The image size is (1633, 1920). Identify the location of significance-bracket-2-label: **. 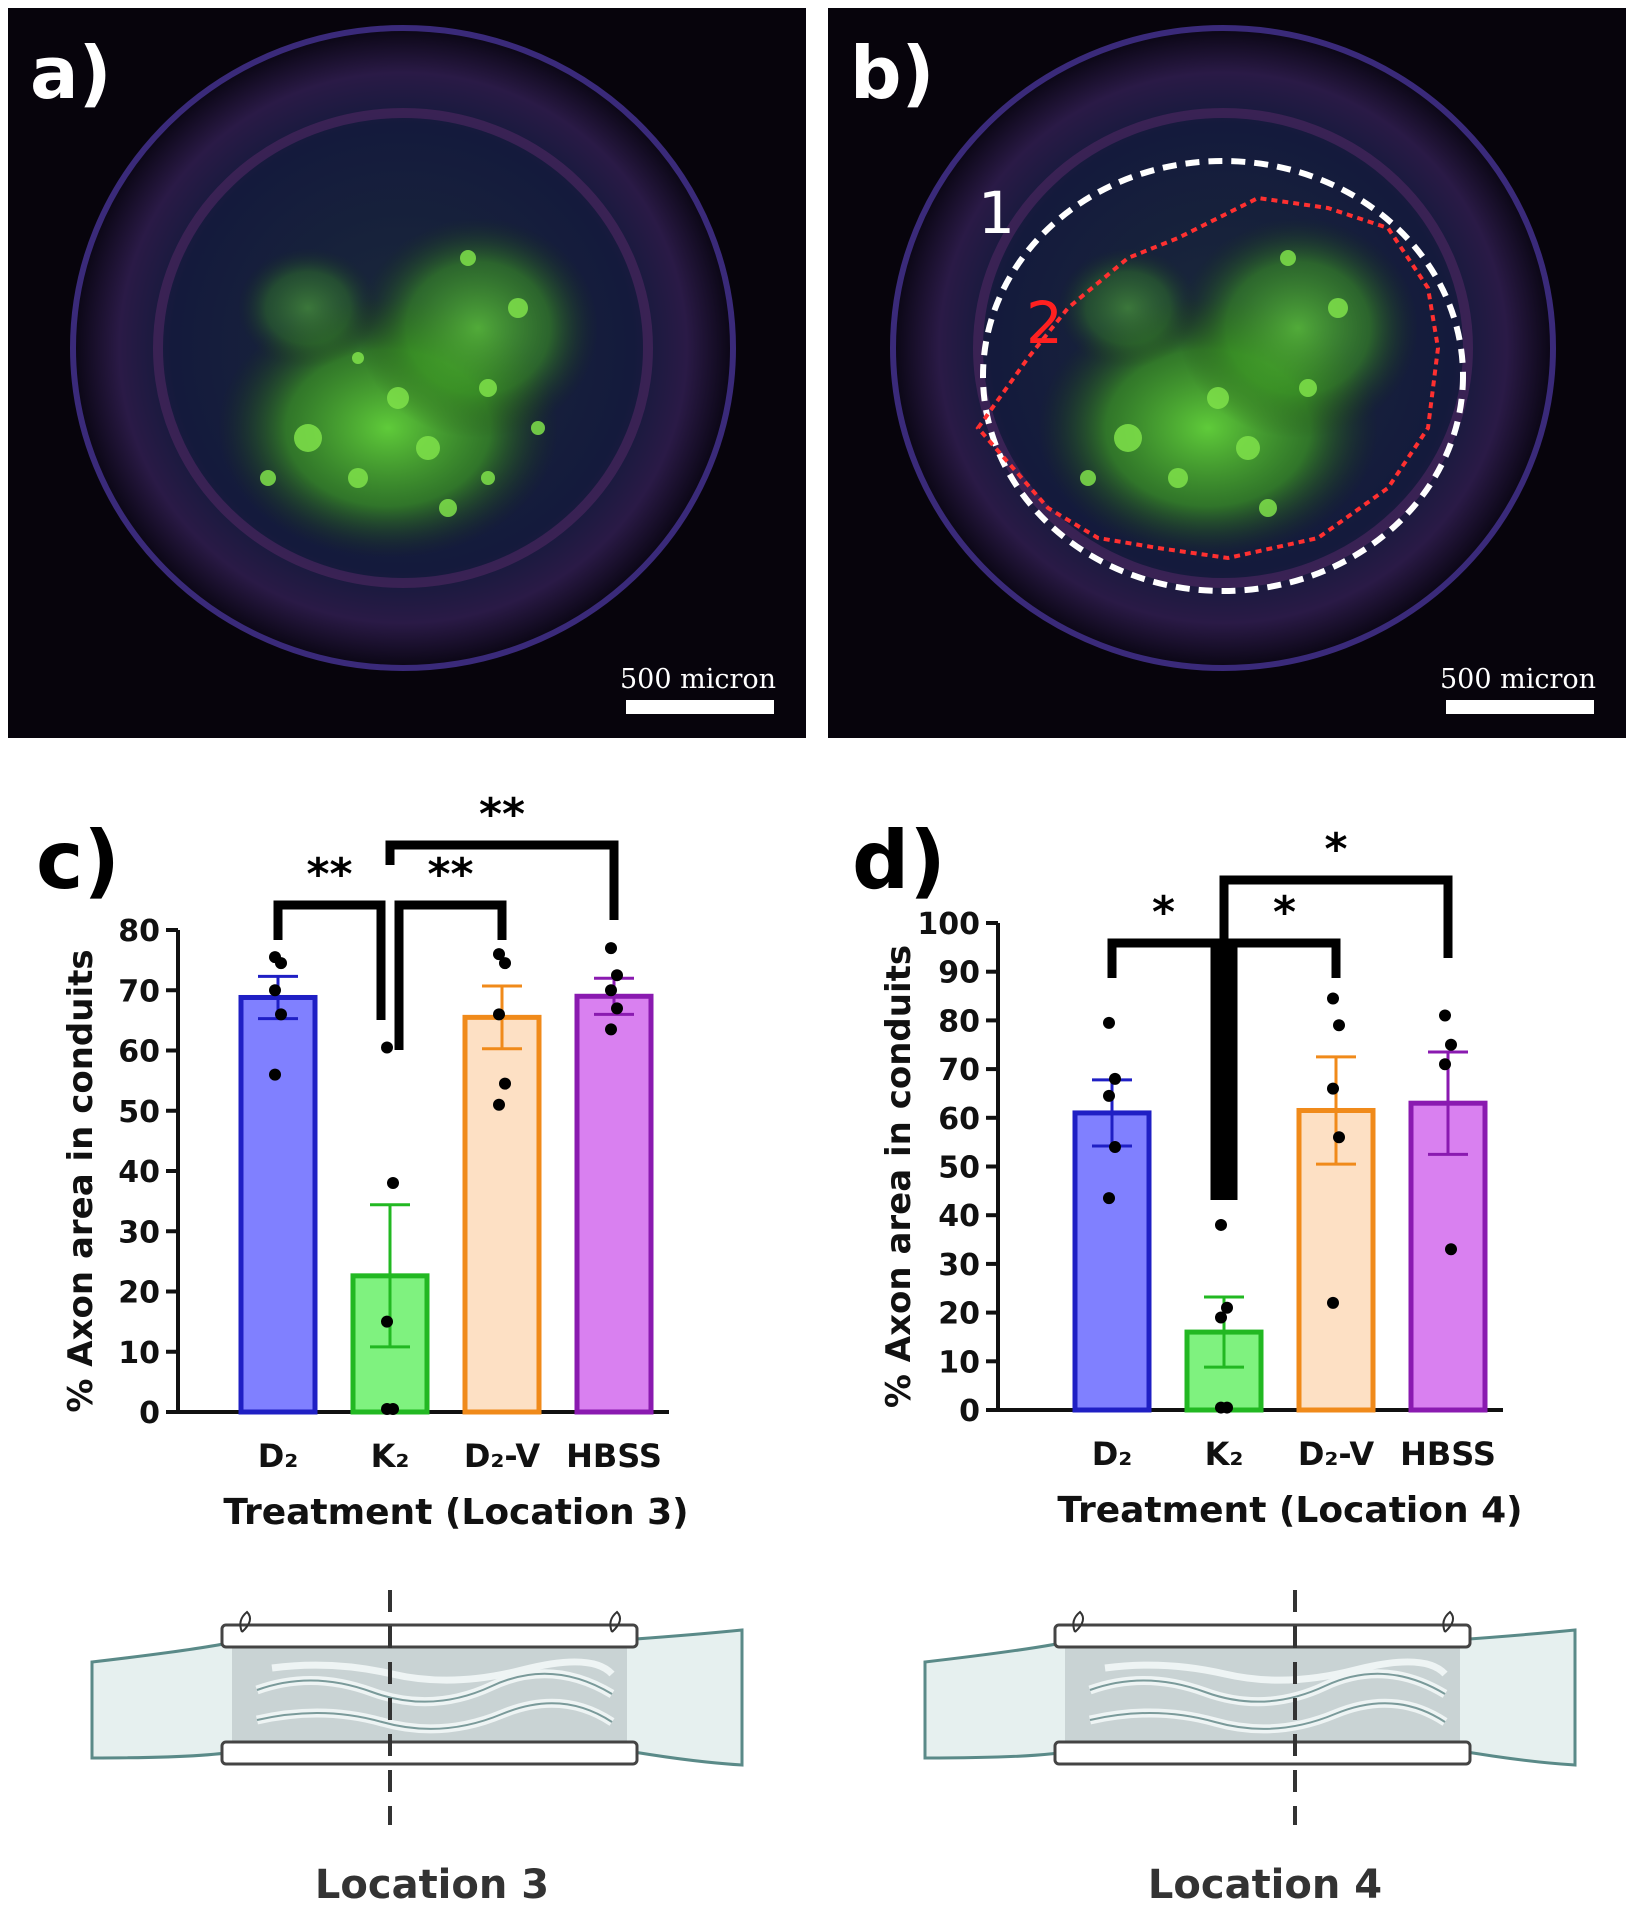
(450, 874).